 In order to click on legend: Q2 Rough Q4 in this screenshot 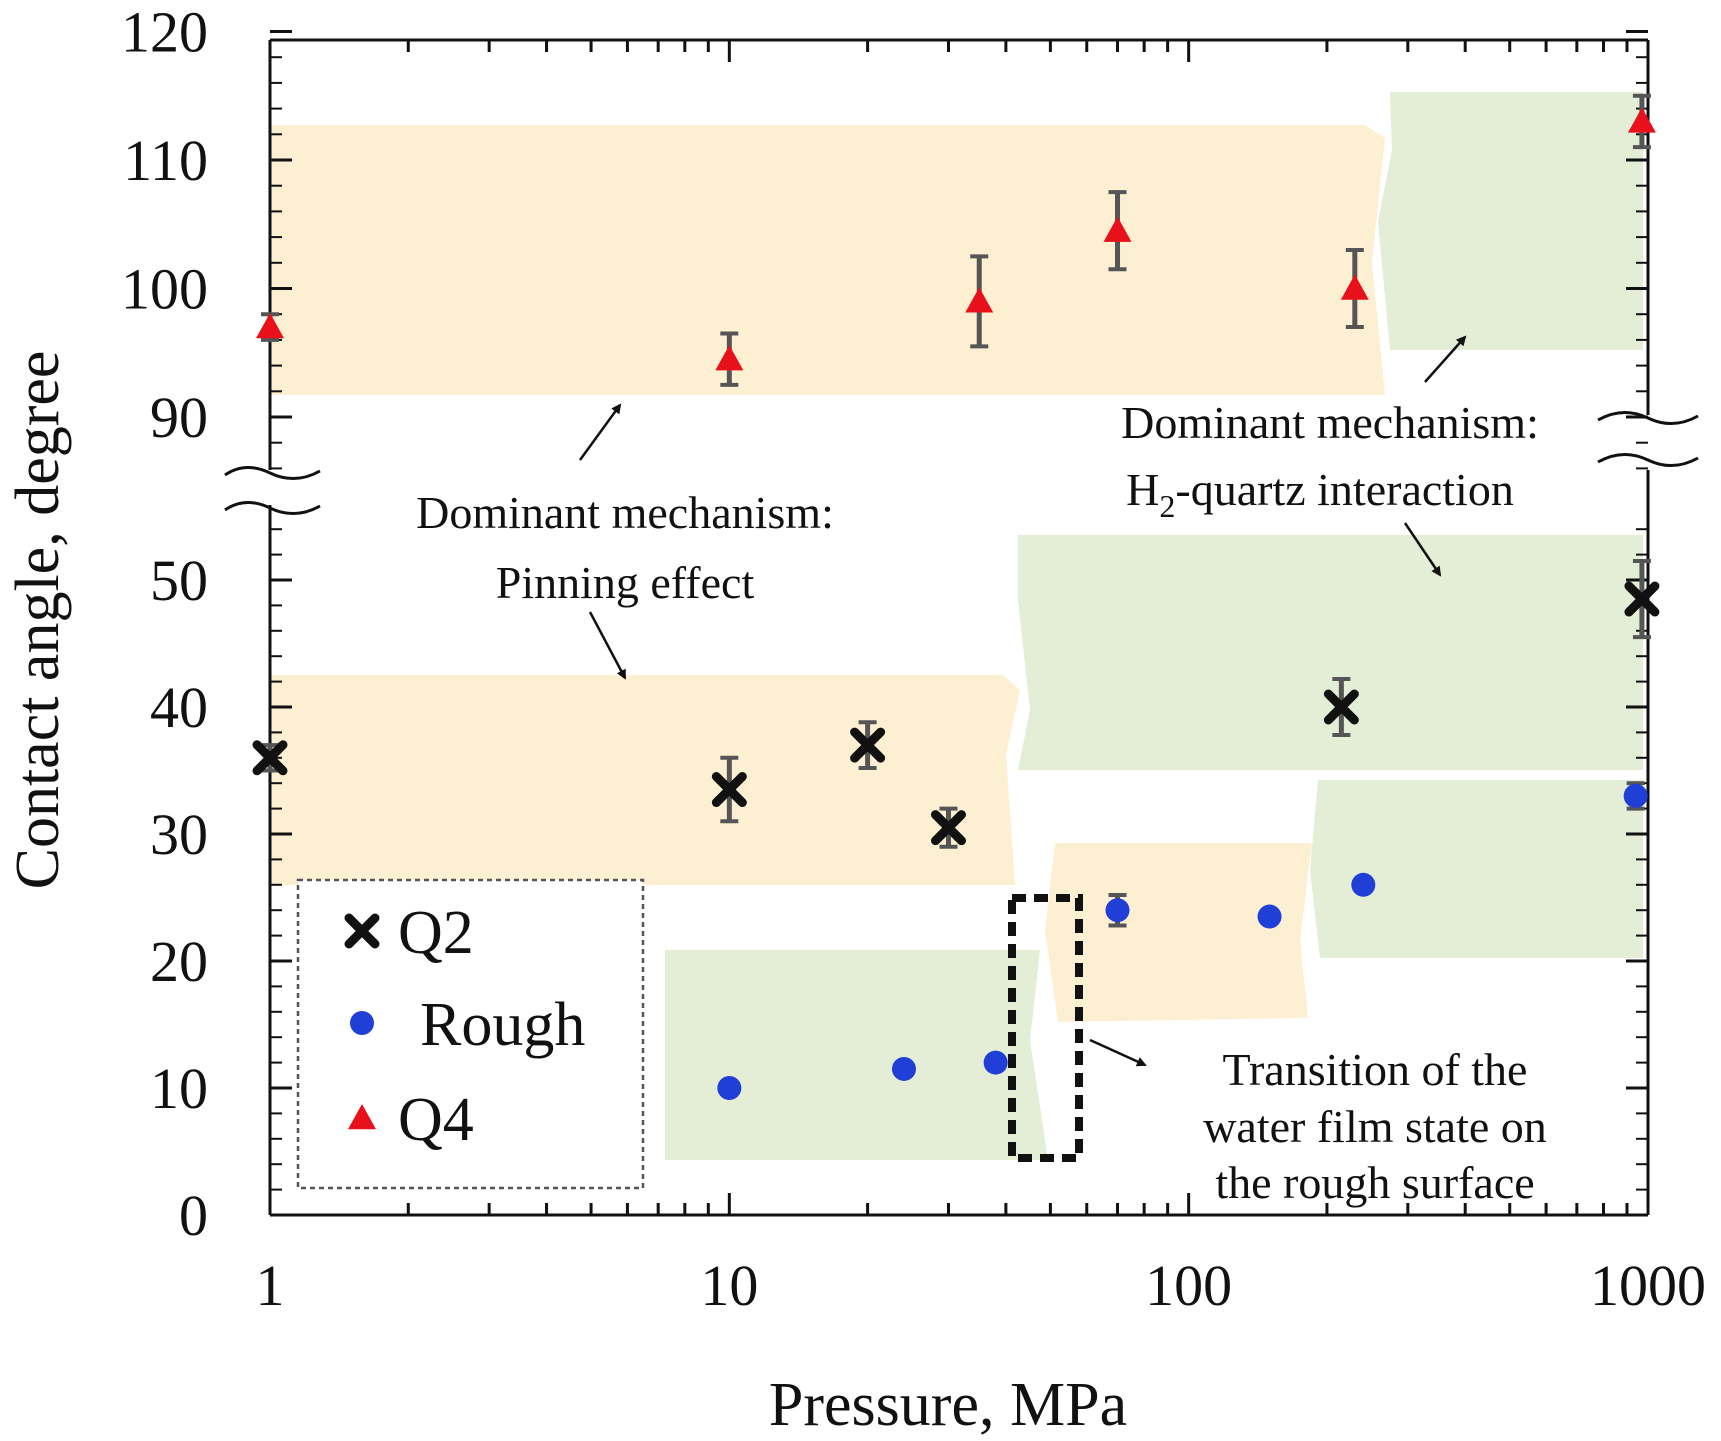, I will do `click(470, 1034)`.